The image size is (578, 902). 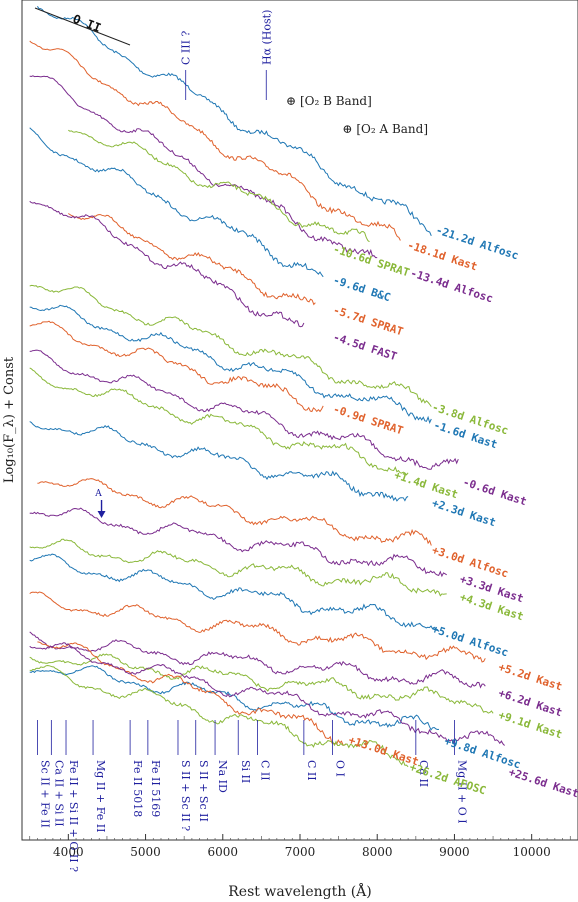 I want to click on series-label: -10.6d SPRAT, so click(x=372, y=260).